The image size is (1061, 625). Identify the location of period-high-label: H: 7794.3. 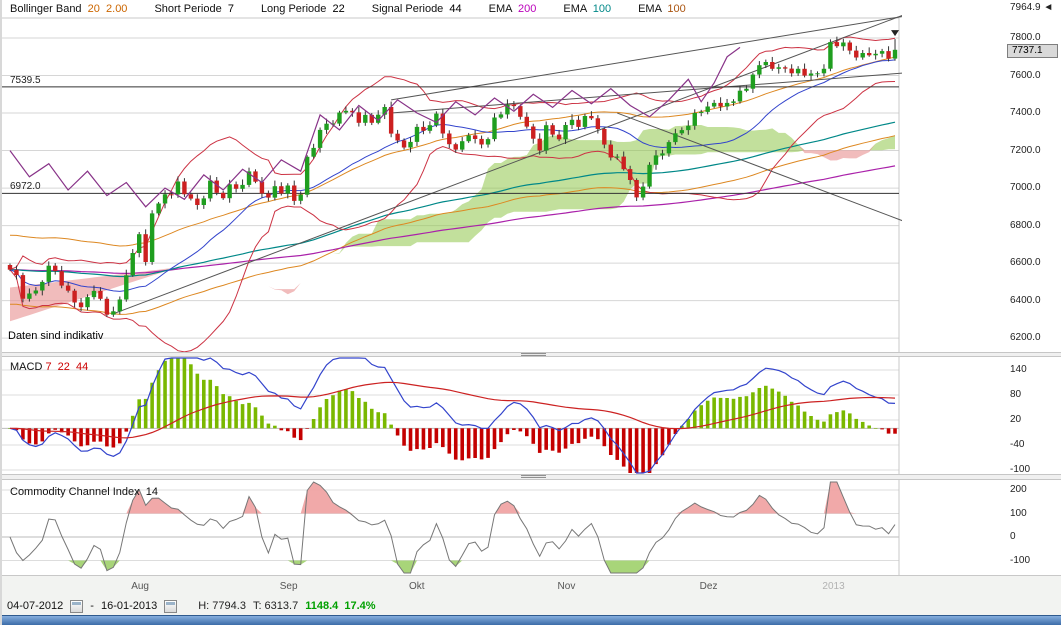
(222, 606).